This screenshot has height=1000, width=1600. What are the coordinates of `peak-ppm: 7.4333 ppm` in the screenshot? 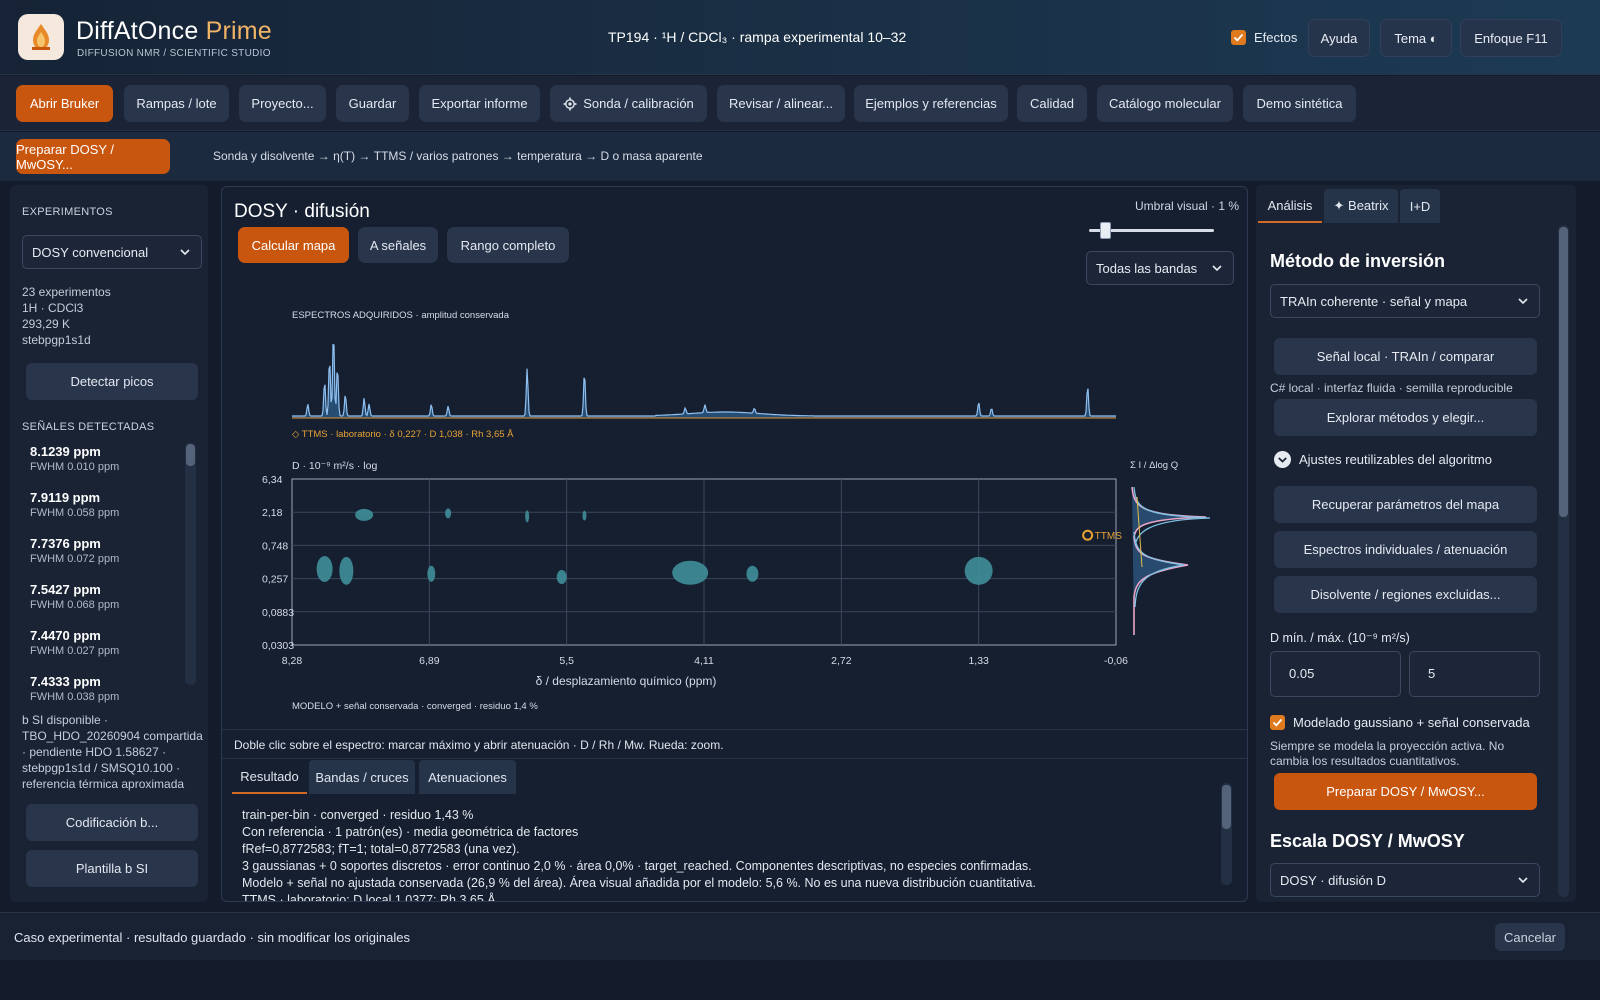 It's located at (65, 681).